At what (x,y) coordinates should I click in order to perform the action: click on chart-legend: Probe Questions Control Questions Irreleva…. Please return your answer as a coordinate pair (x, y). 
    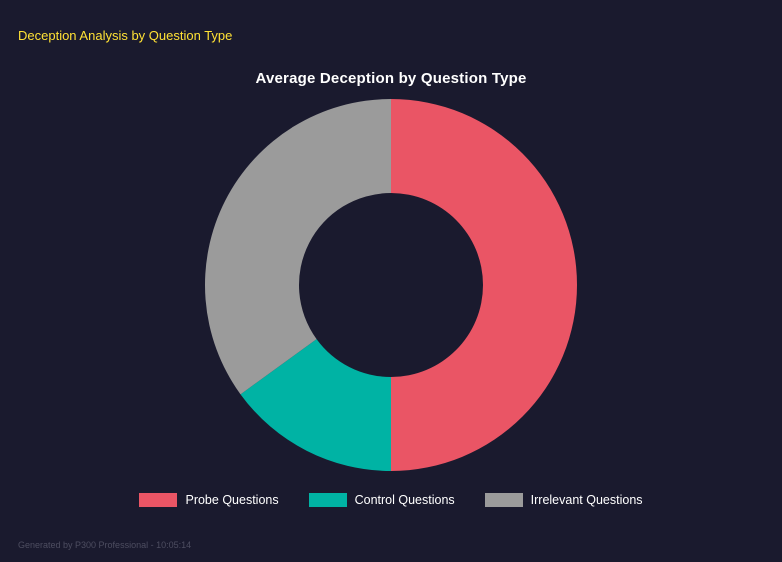
    Looking at the image, I should click on (391, 500).